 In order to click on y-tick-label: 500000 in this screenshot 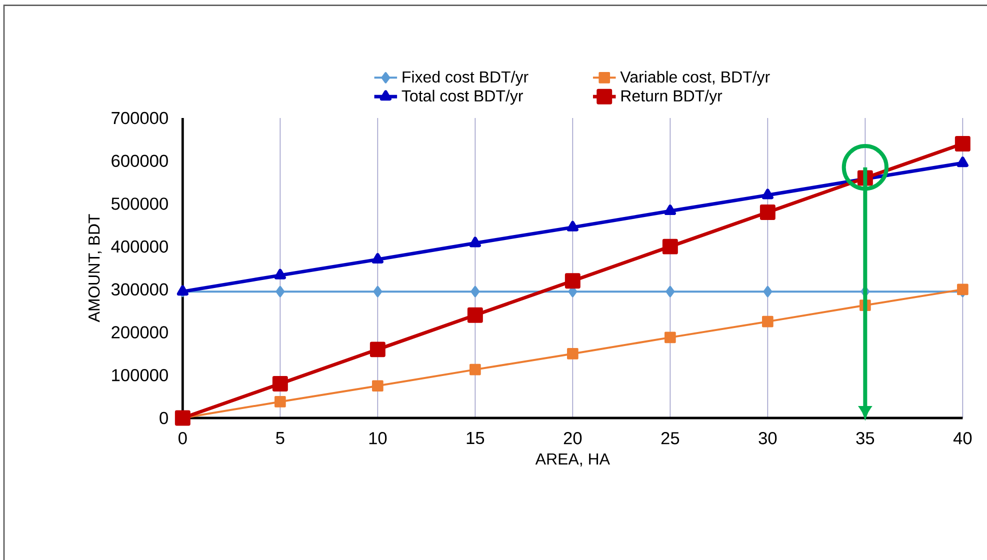, I will do `click(139, 204)`.